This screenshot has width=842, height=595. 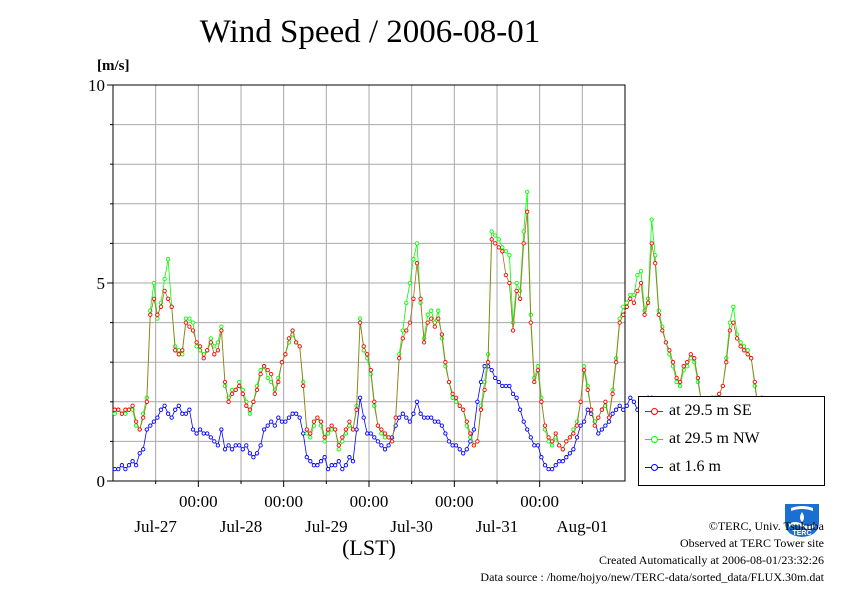 What do you see at coordinates (654, 439) in the screenshot?
I see `legend-marker-nw` at bounding box center [654, 439].